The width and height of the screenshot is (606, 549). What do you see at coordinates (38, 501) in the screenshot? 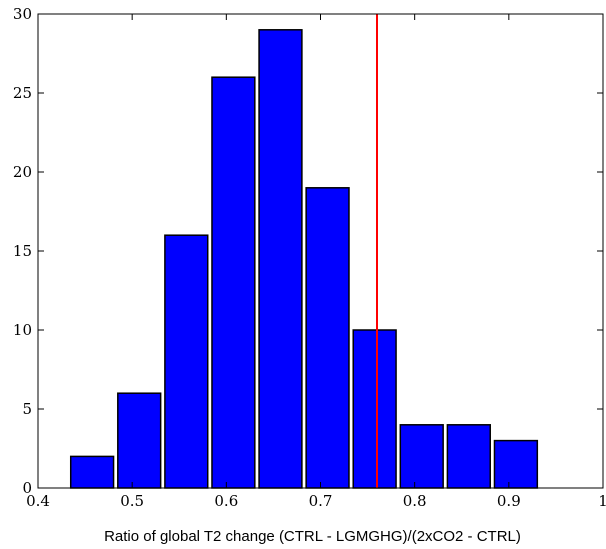
I see `x-tick-label: 0.4` at bounding box center [38, 501].